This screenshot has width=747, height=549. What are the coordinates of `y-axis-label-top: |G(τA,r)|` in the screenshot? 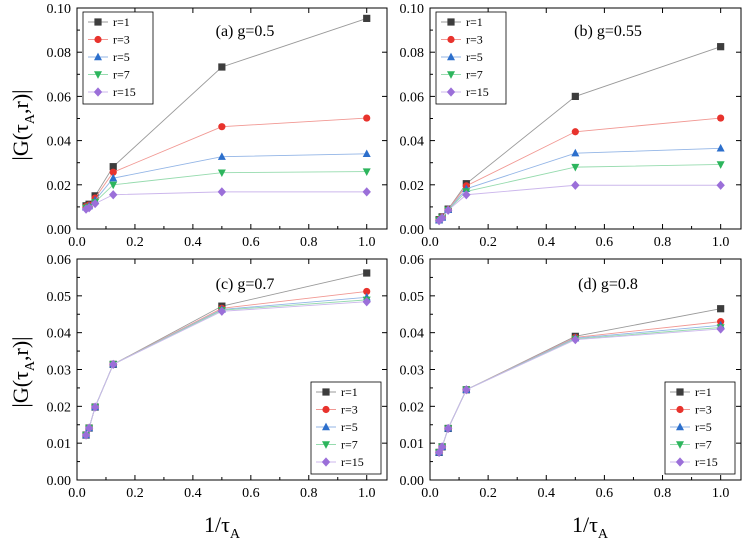 It's located at (23, 124).